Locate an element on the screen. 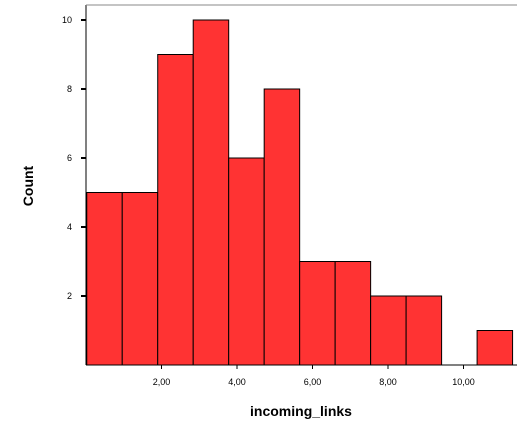  x-tick-label: 4,00 is located at coordinates (237, 382).